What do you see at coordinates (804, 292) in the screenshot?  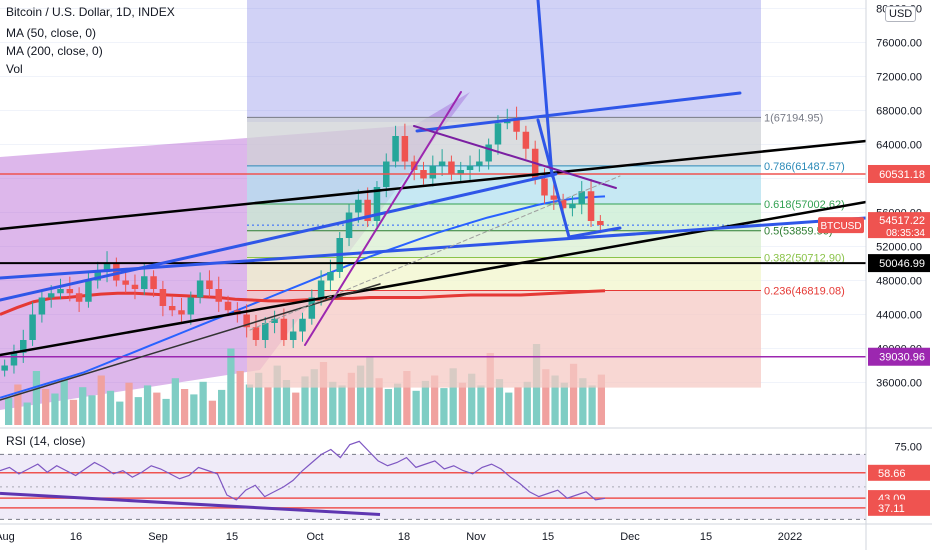 I see `fib-label: 0.236(46819.08)` at bounding box center [804, 292].